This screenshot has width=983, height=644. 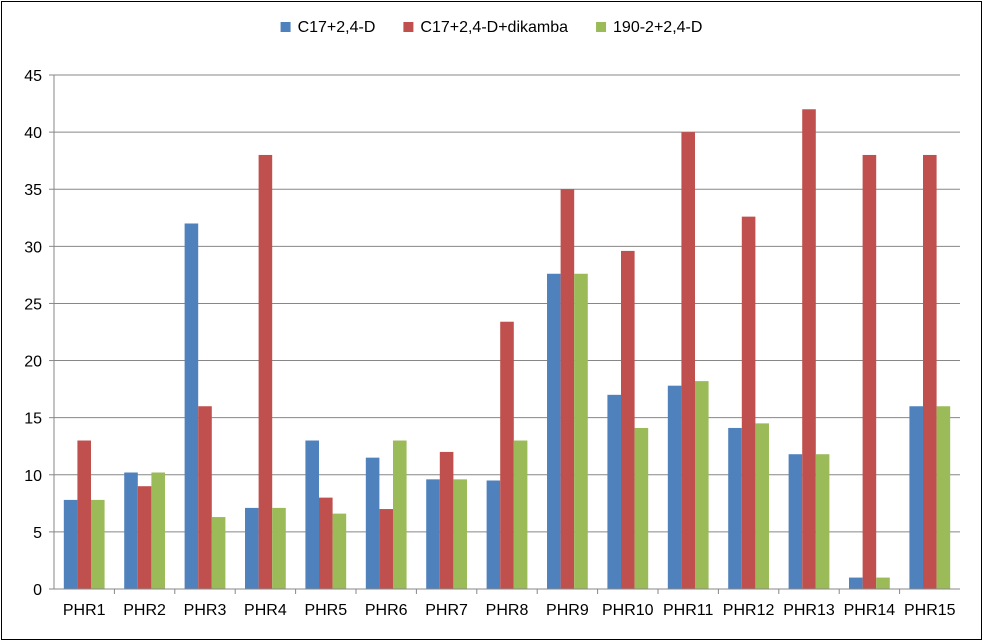 I want to click on y-tick-label: 30, so click(x=33, y=247).